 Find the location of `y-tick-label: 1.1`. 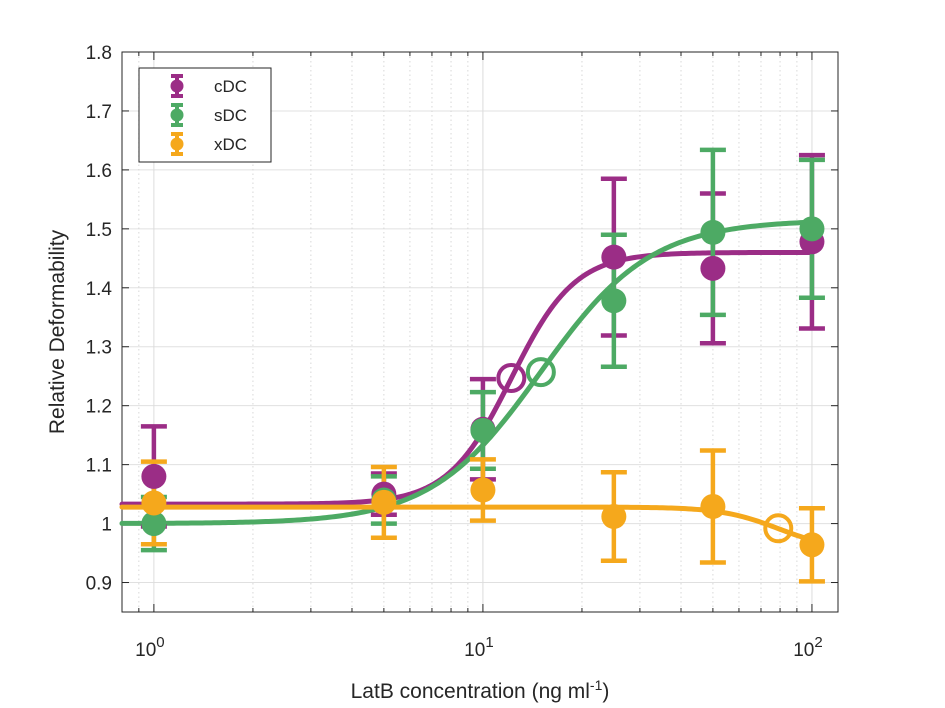

y-tick-label: 1.1 is located at coordinates (99, 466).